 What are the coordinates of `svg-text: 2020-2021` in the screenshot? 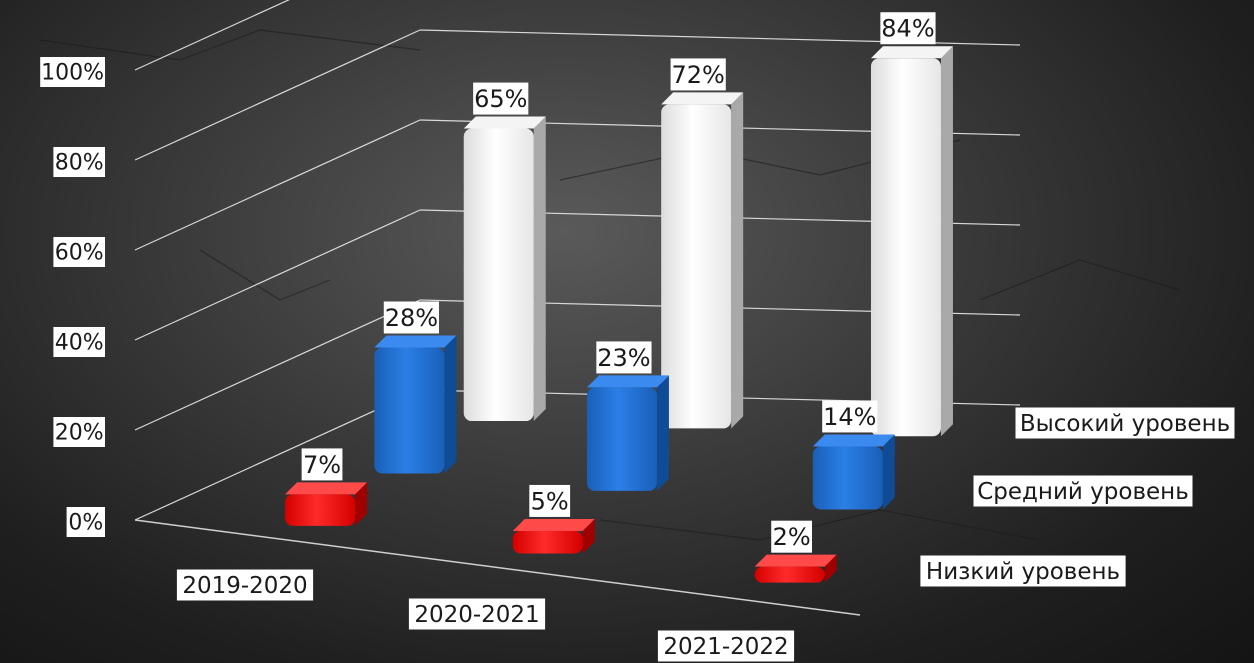 It's located at (476, 615).